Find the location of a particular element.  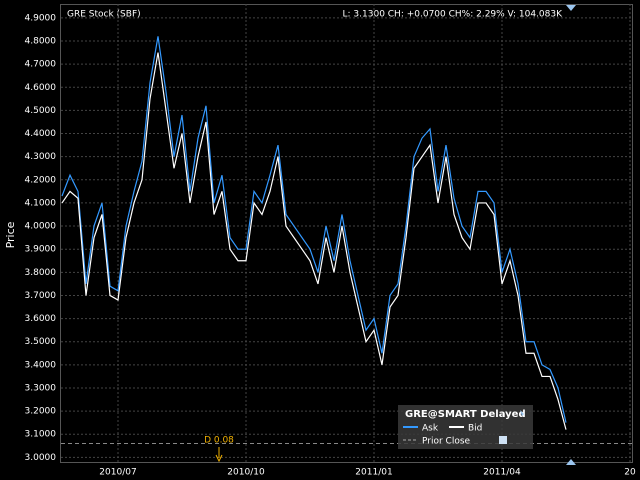

y-tick-label: 4.9000 is located at coordinates (41, 18).